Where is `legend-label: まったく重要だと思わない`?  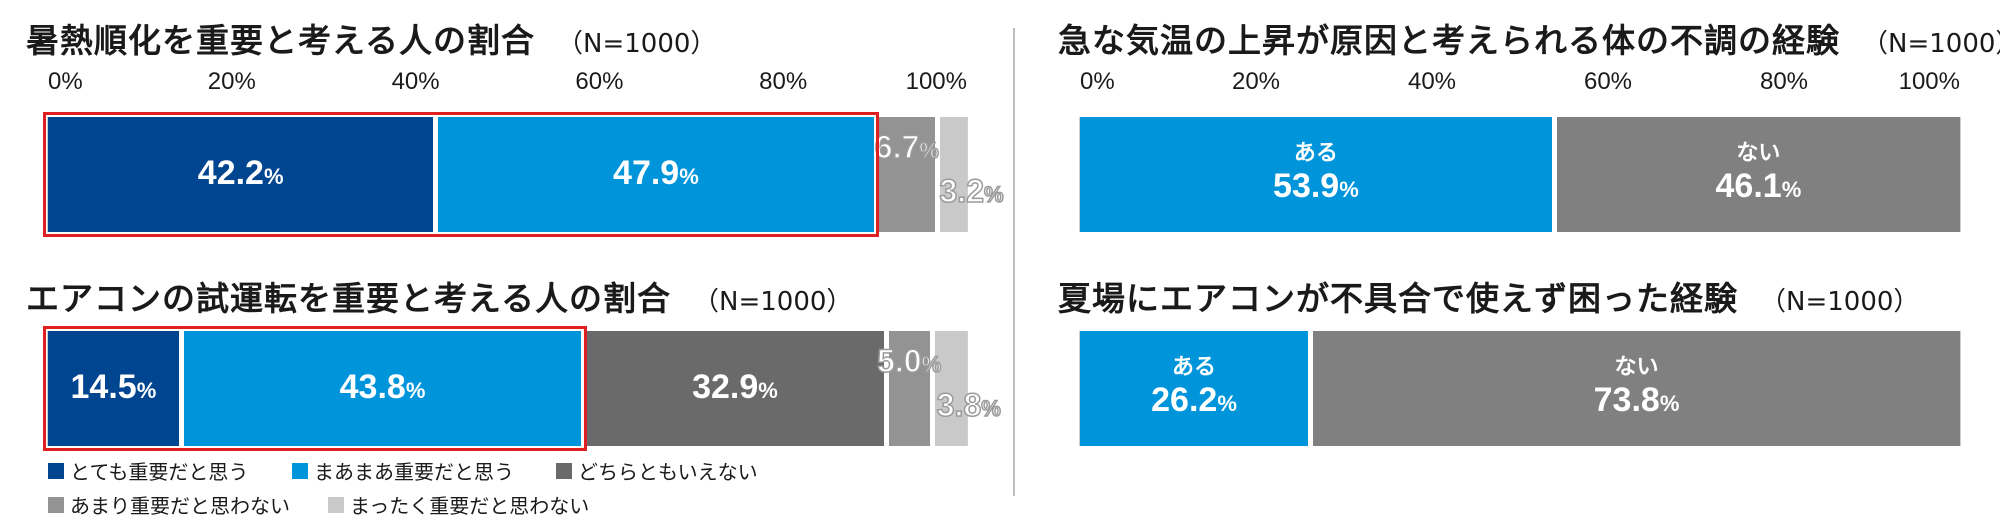 legend-label: まったく重要だと思わない is located at coordinates (470, 506).